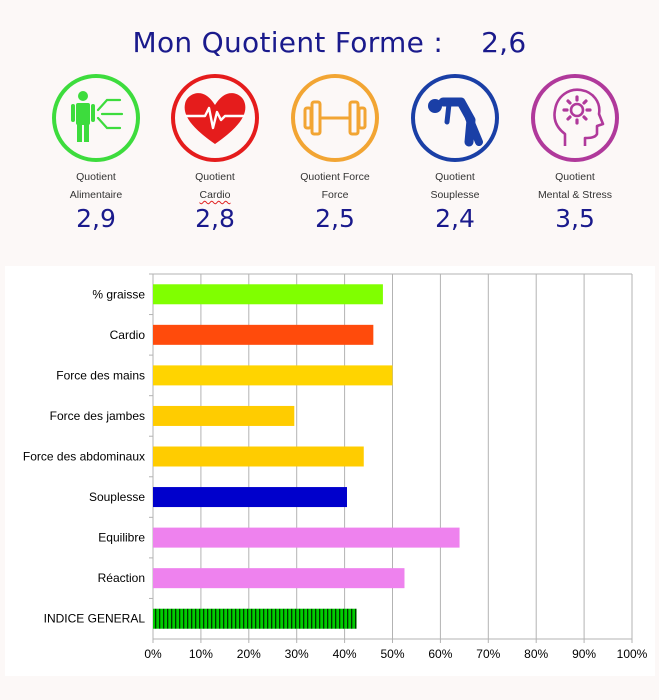  What do you see at coordinates (121, 538) in the screenshot?
I see `category-label: Equilibre` at bounding box center [121, 538].